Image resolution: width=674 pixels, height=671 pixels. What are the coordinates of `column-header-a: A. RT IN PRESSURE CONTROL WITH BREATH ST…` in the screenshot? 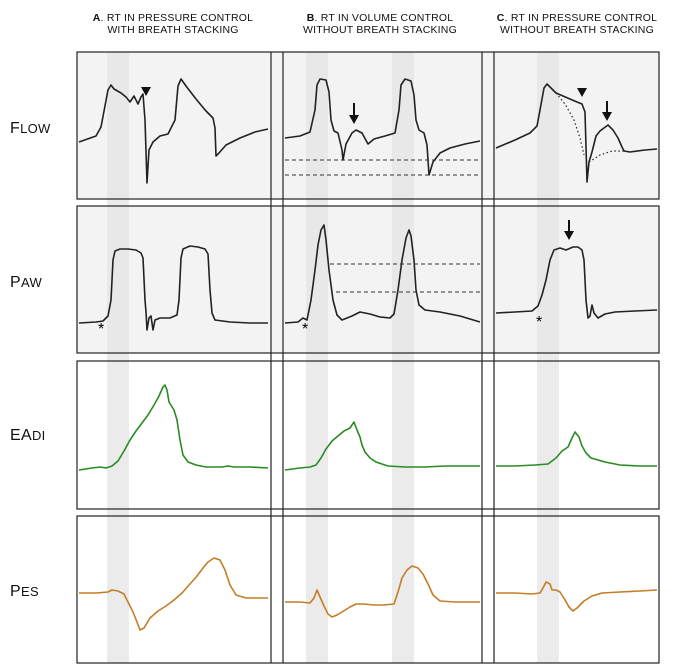 It's located at (173, 24).